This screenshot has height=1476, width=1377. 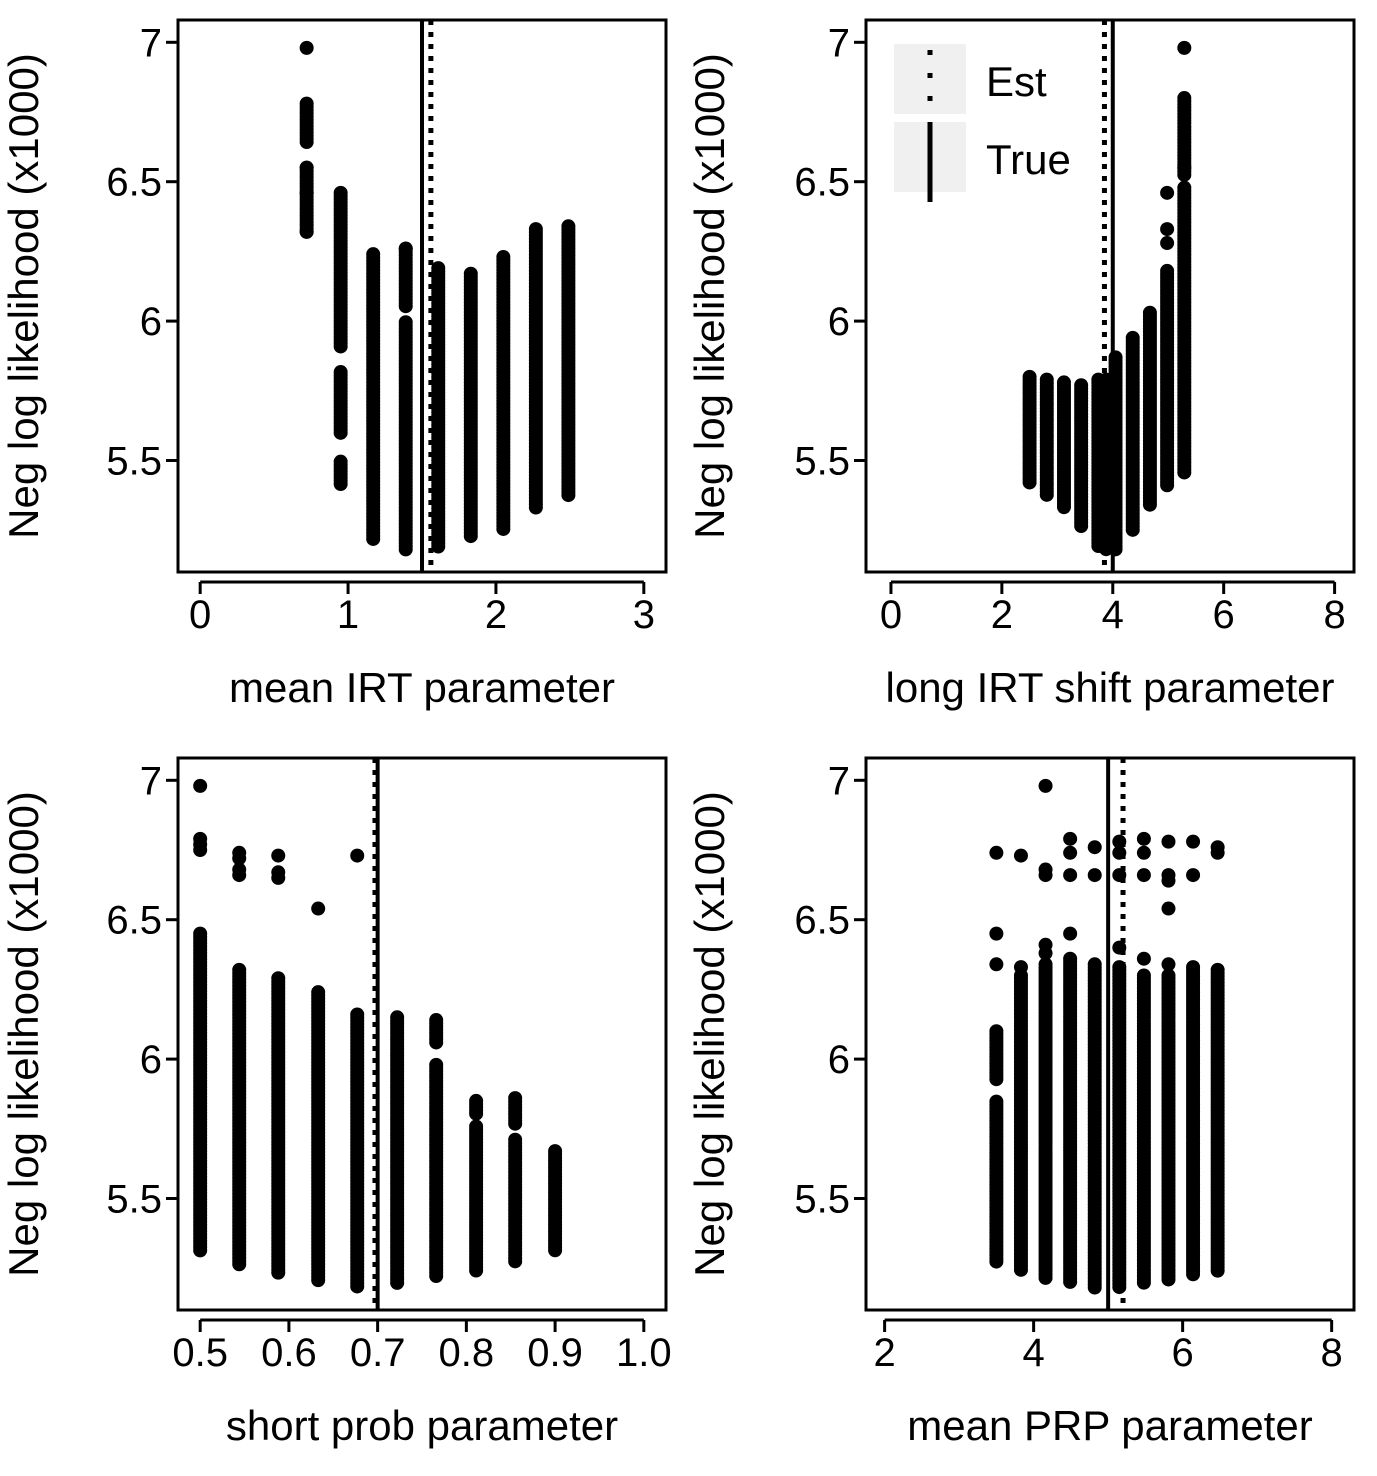 I want to click on x-axis-title: short prob parameter, so click(x=422, y=1425).